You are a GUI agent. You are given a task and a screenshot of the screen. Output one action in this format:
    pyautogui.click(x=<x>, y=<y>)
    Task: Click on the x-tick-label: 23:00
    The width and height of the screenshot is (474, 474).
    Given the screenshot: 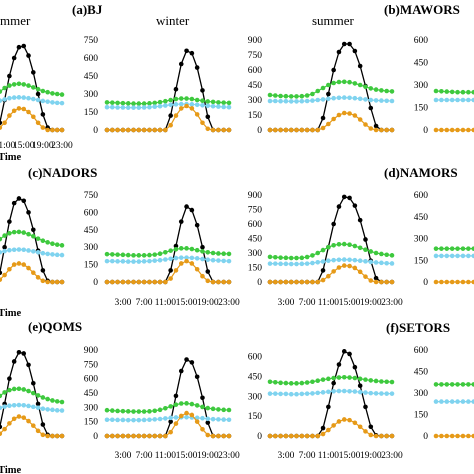 What is the action you would take?
    pyautogui.click(x=392, y=456)
    